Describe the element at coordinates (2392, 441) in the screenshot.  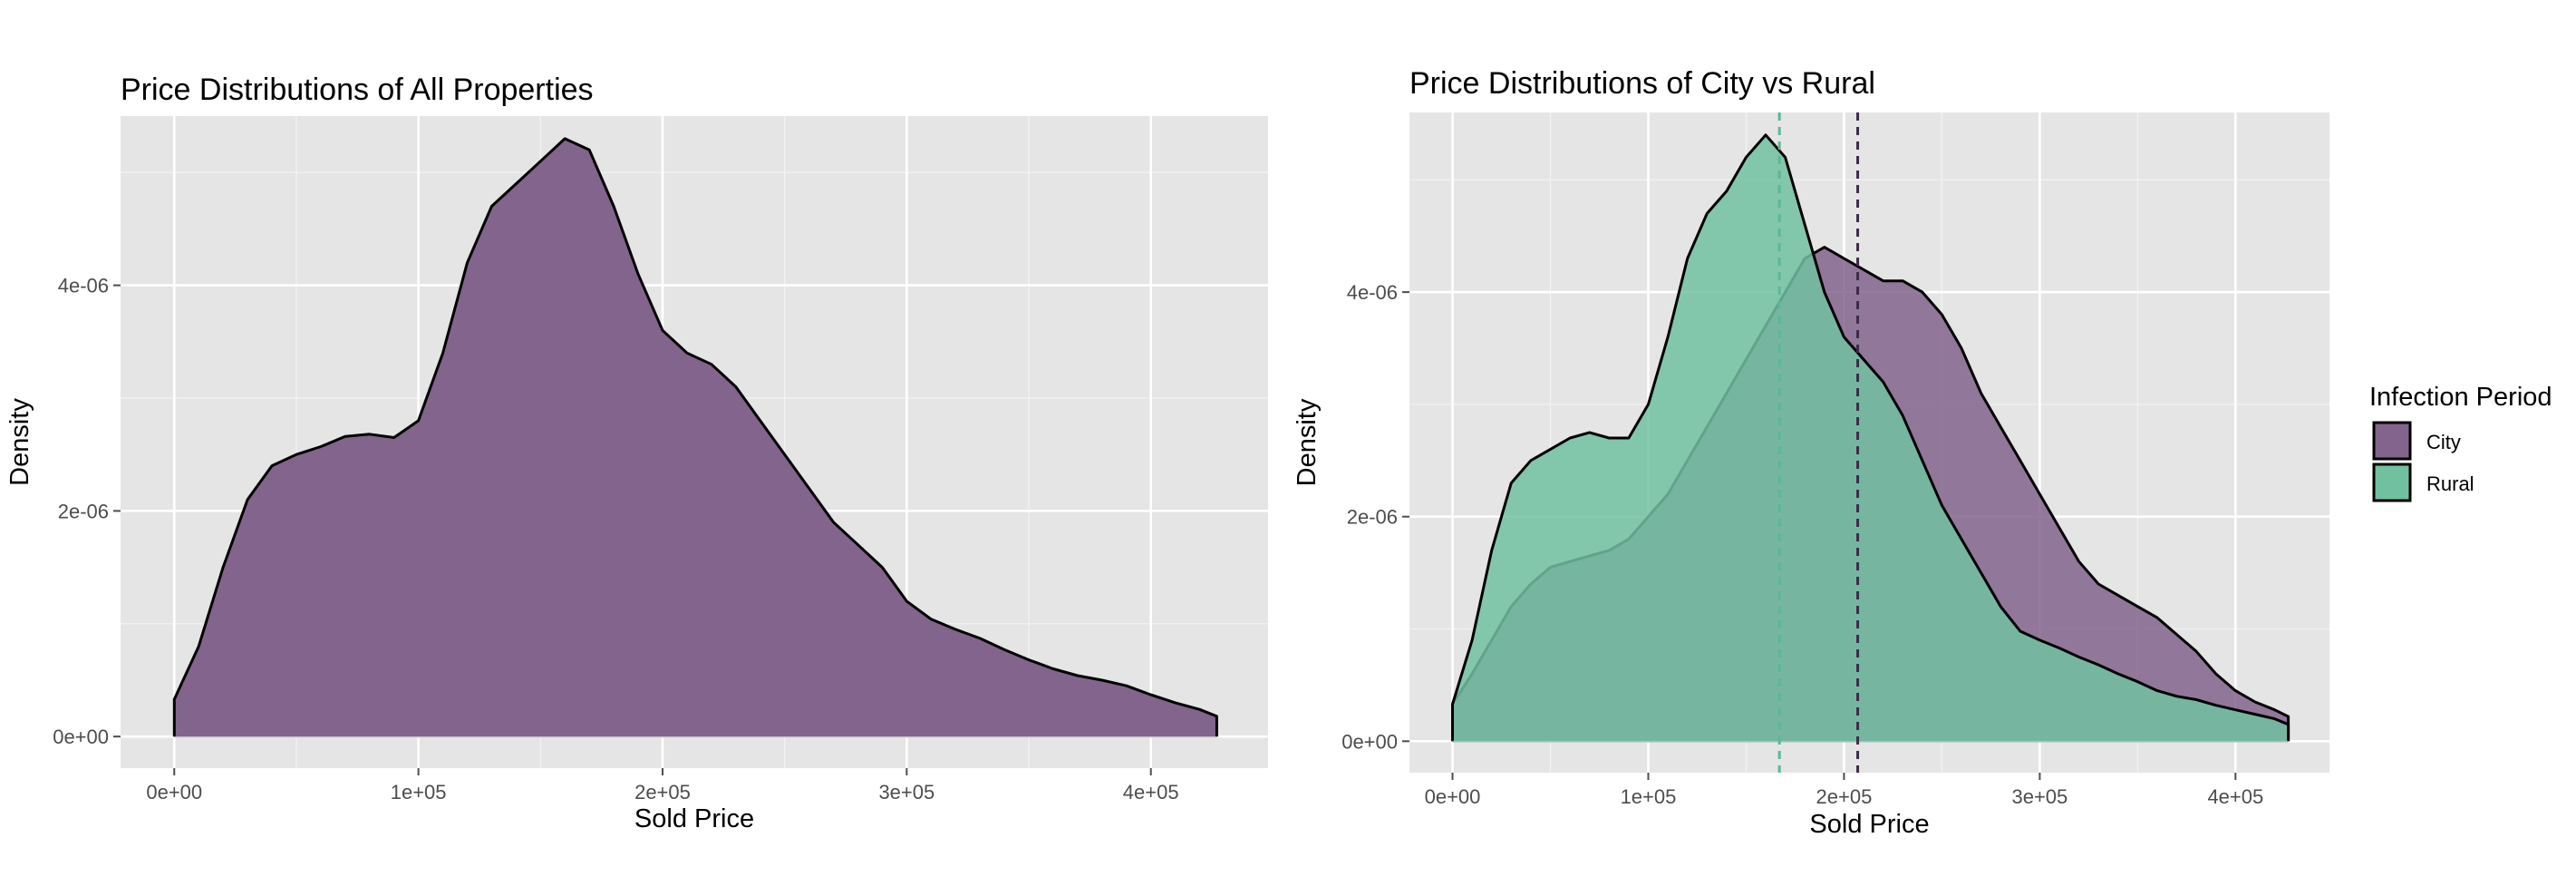
I see `legend-key-city` at that location.